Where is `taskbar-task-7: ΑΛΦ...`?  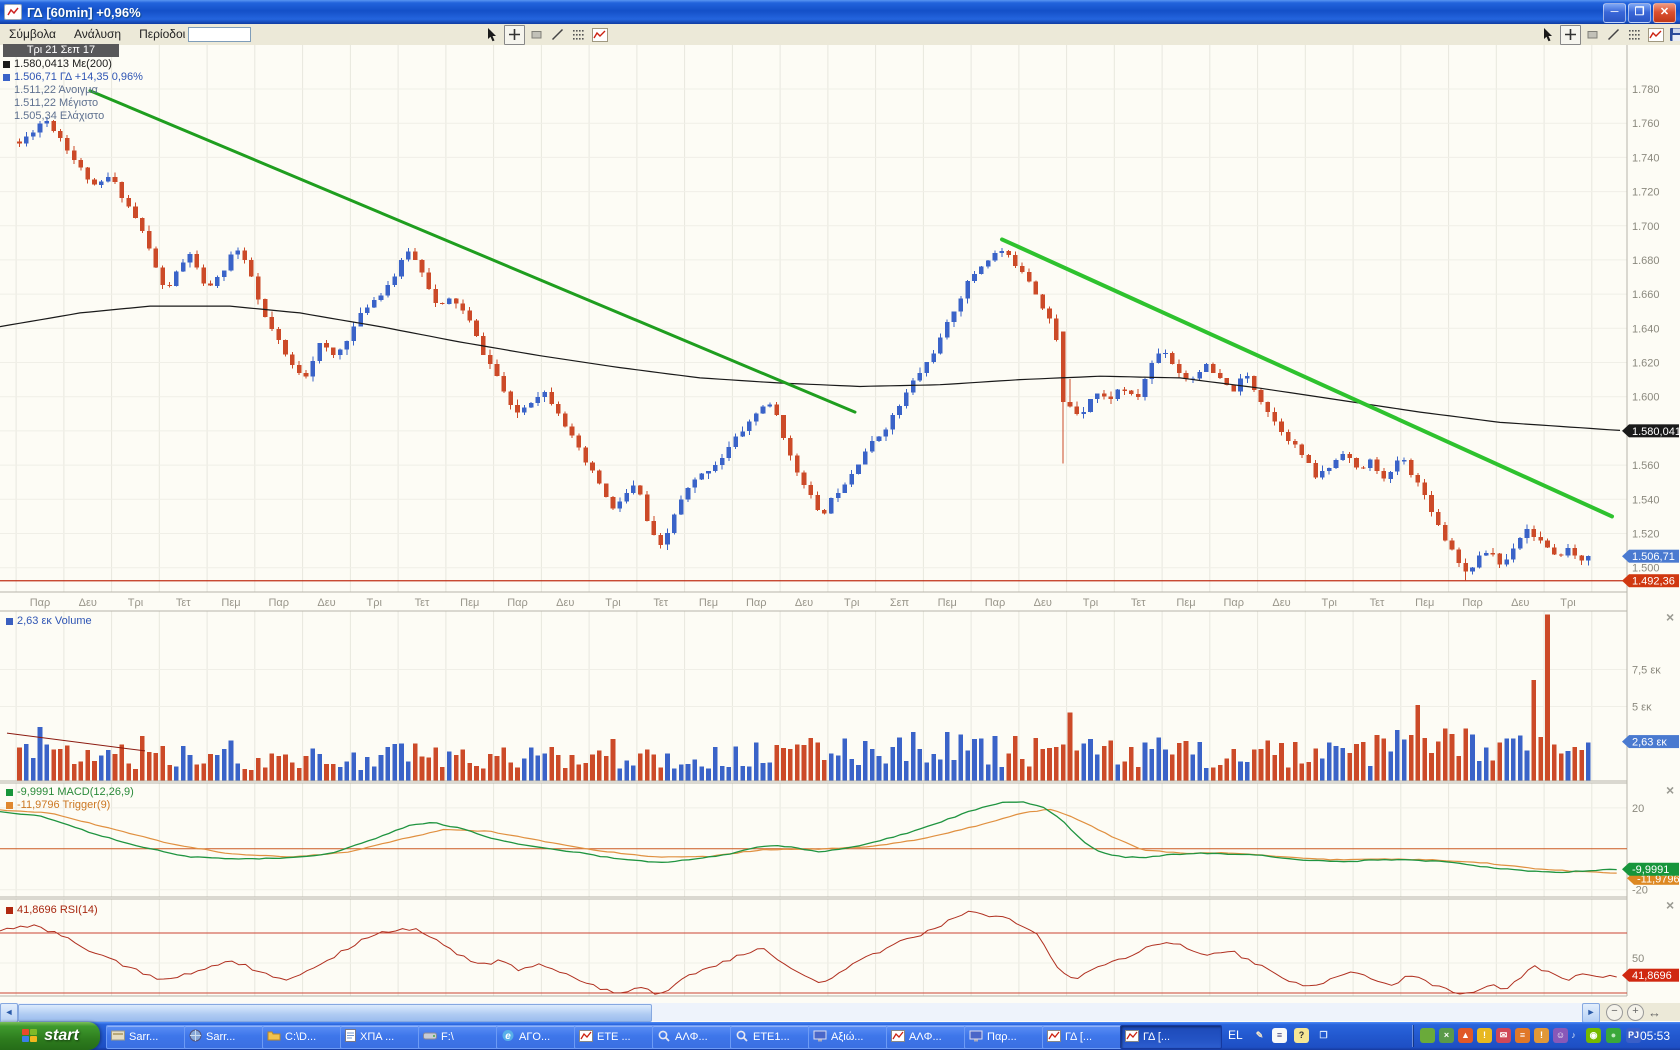
taskbar-task-7: ΑΛΦ... is located at coordinates (694, 1037).